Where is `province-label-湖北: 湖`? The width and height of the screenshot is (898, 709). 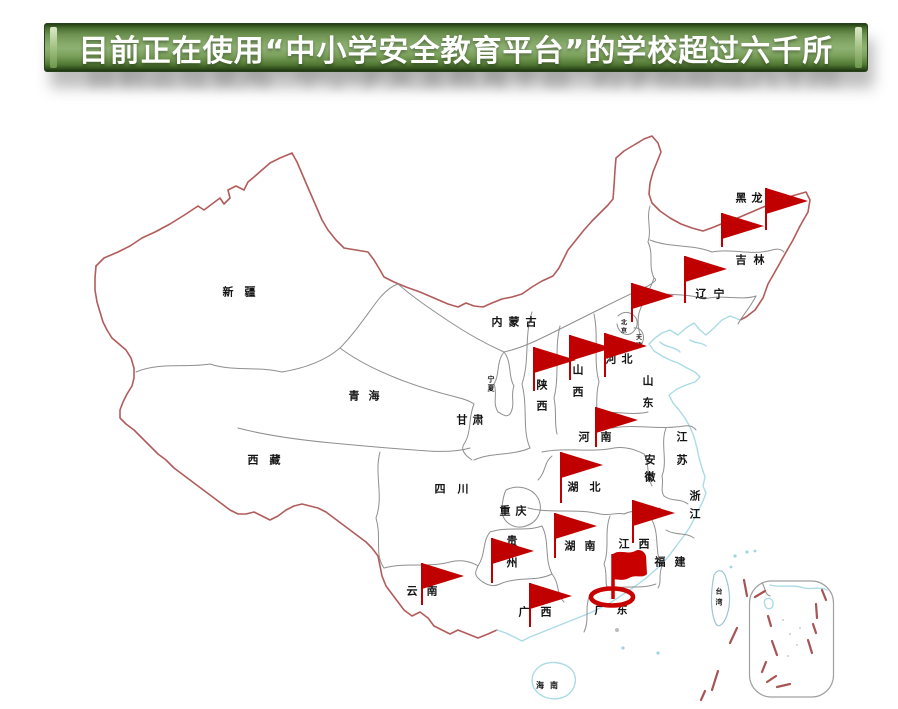 province-label-湖北: 湖 is located at coordinates (573, 487).